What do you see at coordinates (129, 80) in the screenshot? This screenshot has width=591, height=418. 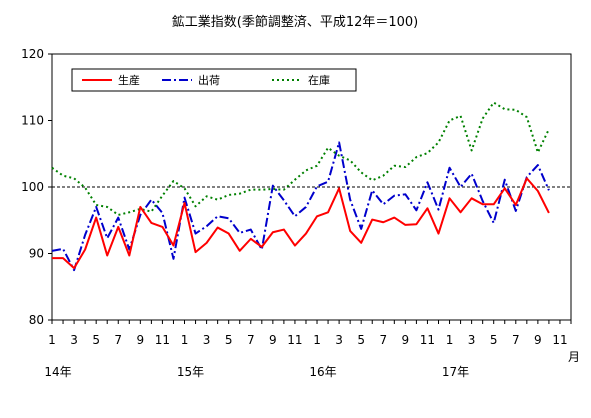 I see `legend-label-production: 生産` at bounding box center [129, 80].